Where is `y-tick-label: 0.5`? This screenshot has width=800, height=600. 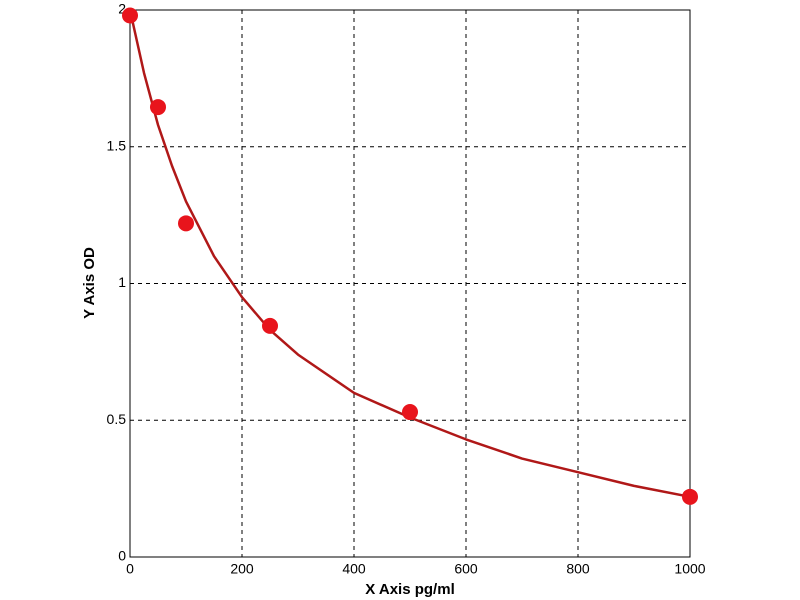 y-tick-label: 0.5 is located at coordinates (117, 419).